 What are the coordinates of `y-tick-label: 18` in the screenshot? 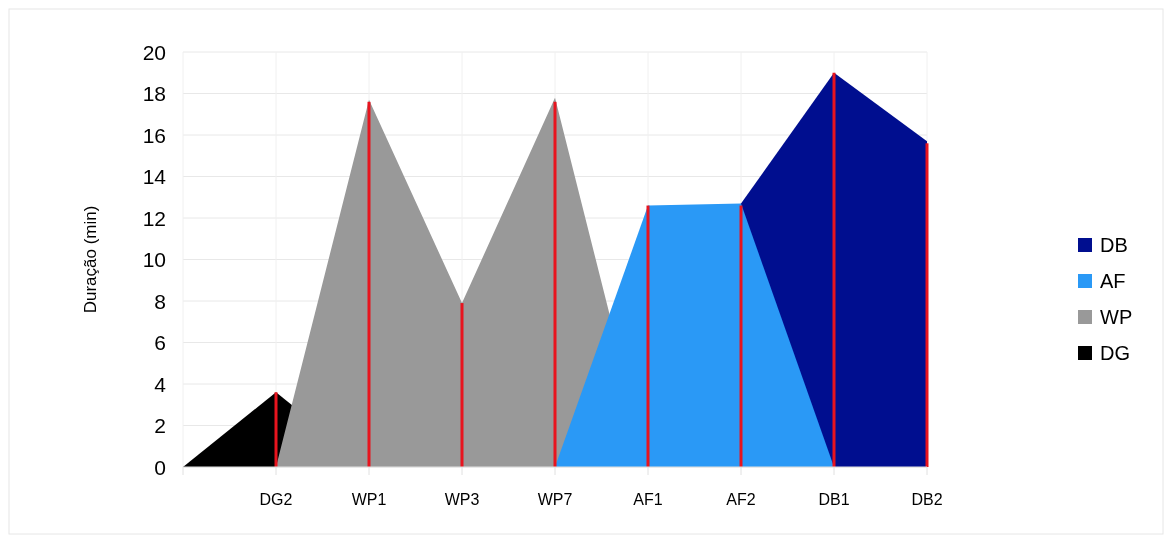 It's located at (154, 94).